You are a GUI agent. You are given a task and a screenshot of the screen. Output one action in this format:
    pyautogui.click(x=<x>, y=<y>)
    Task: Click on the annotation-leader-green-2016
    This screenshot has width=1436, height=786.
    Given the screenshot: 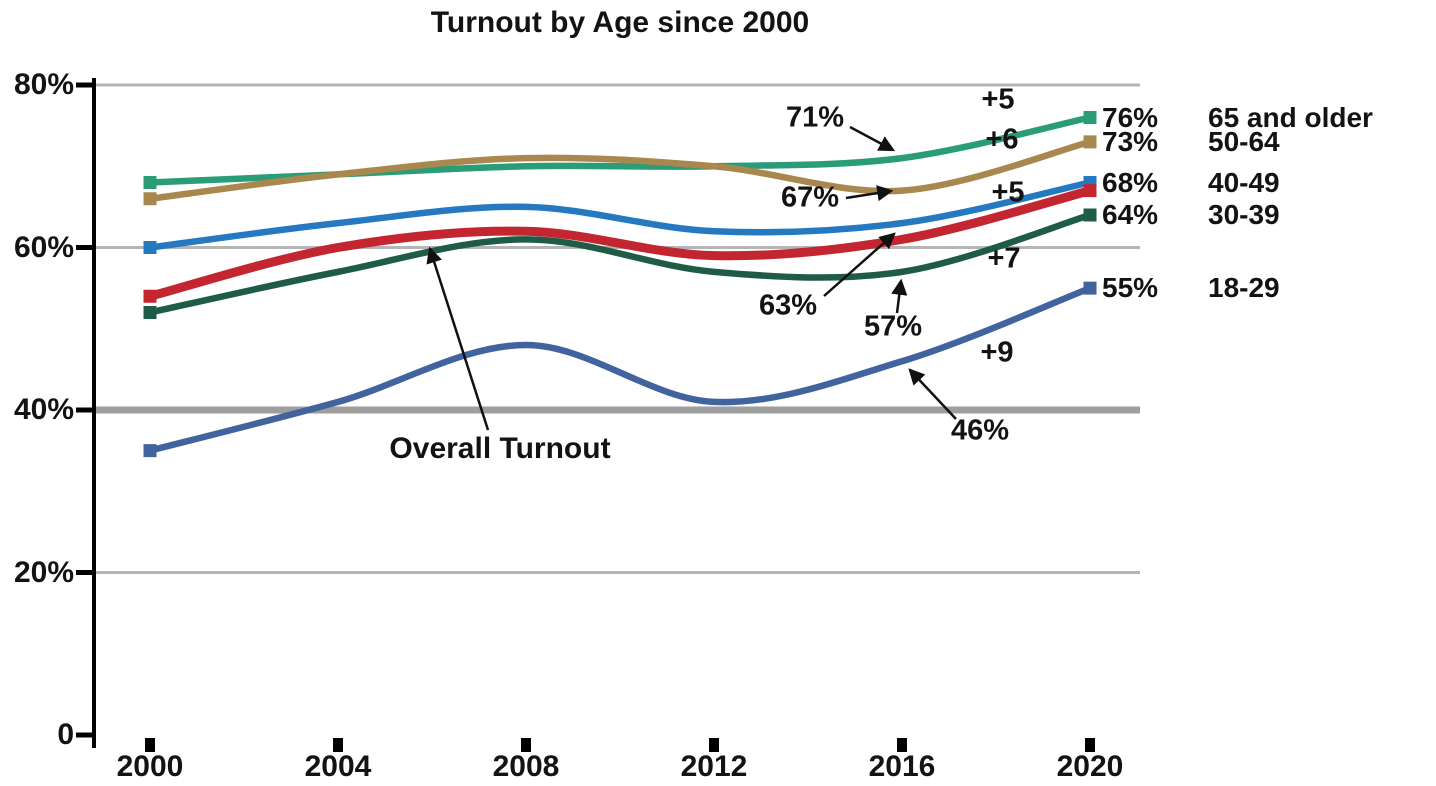 What is the action you would take?
    pyautogui.click(x=872, y=138)
    